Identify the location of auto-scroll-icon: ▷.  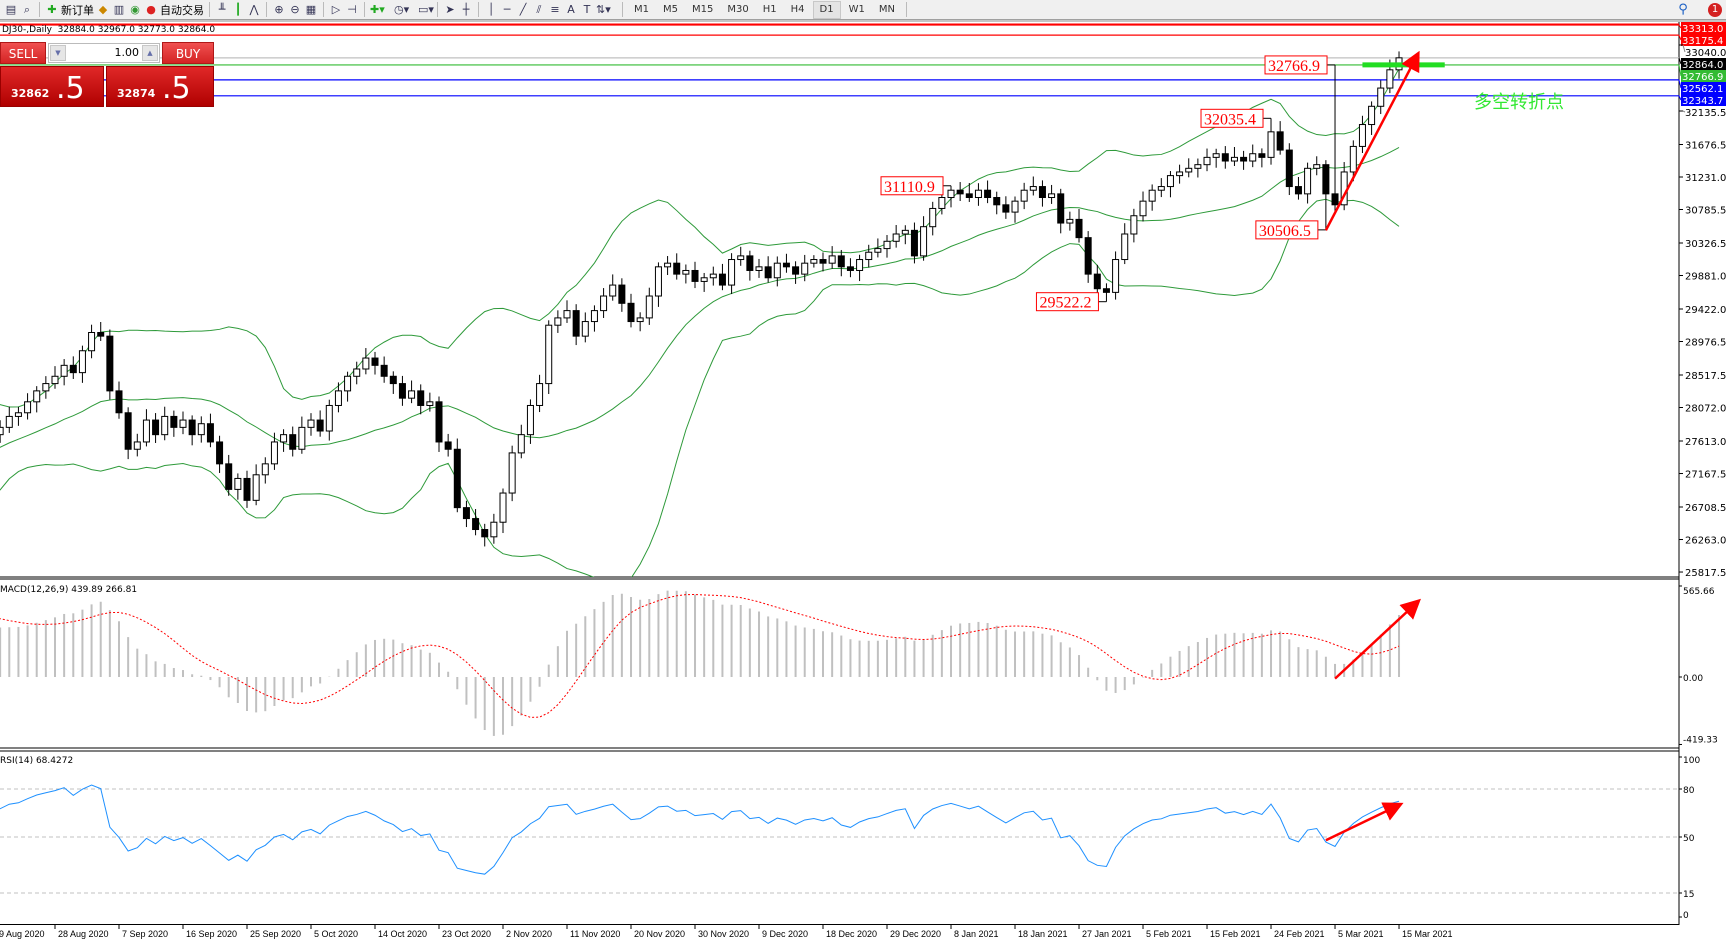
(336, 9).